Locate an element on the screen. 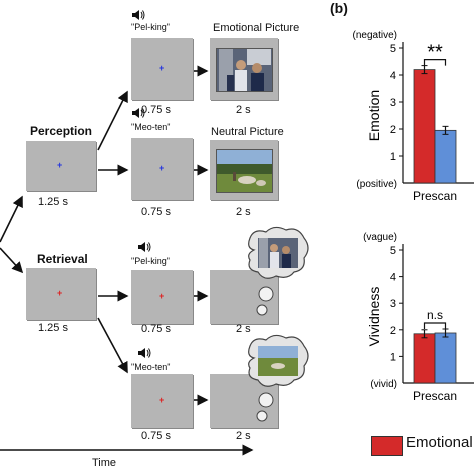  emotion-sig-bracket is located at coordinates (435, 62).